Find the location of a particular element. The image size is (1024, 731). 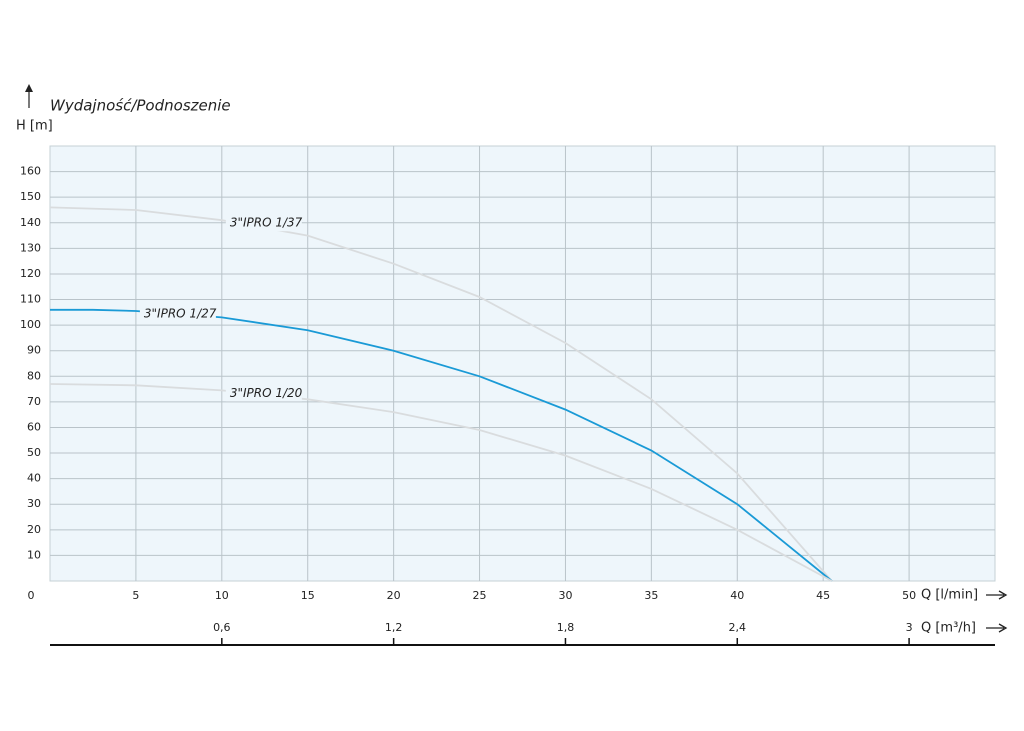

x-tick-label: 15 is located at coordinates (308, 595).